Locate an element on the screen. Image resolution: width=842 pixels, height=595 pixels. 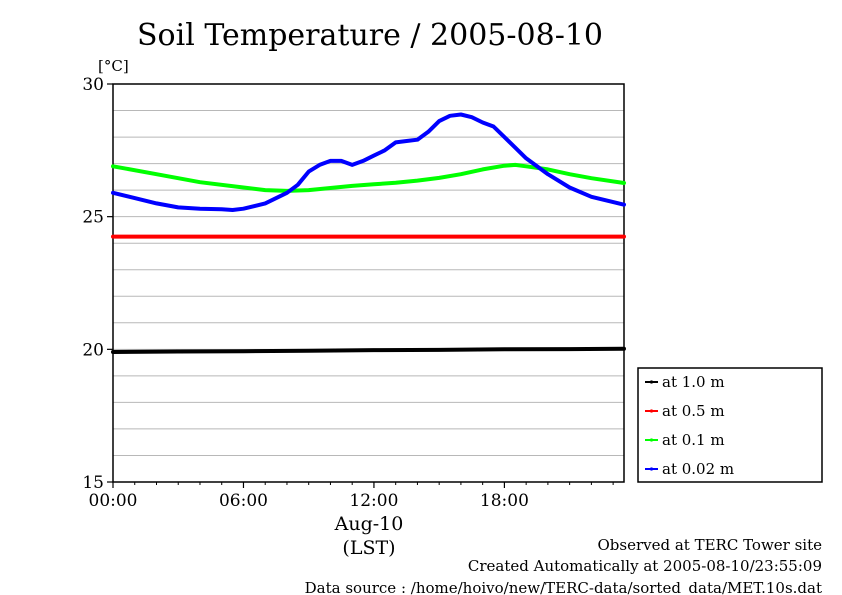
x-axis-date-label: Aug-10 is located at coordinates (369, 524).